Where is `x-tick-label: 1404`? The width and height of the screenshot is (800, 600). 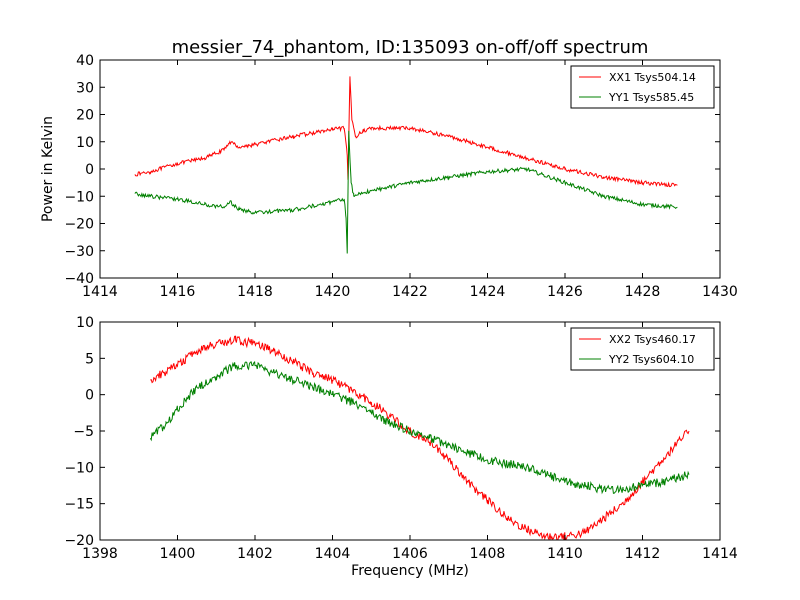
x-tick-label: 1404 is located at coordinates (333, 554).